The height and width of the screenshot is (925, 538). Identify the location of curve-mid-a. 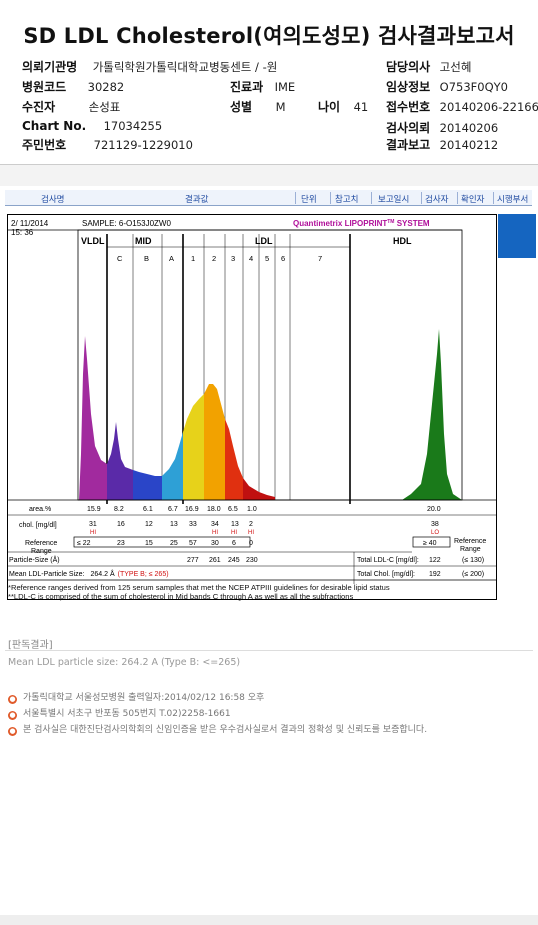
(172, 466).